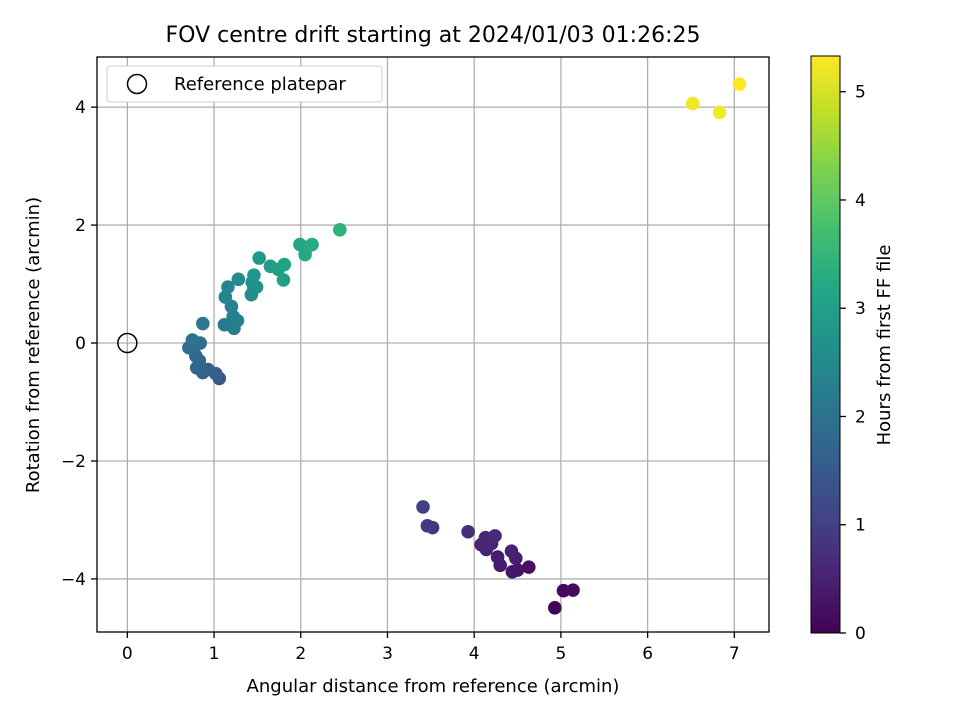  I want to click on colorbar-tick-label: 5, so click(860, 93).